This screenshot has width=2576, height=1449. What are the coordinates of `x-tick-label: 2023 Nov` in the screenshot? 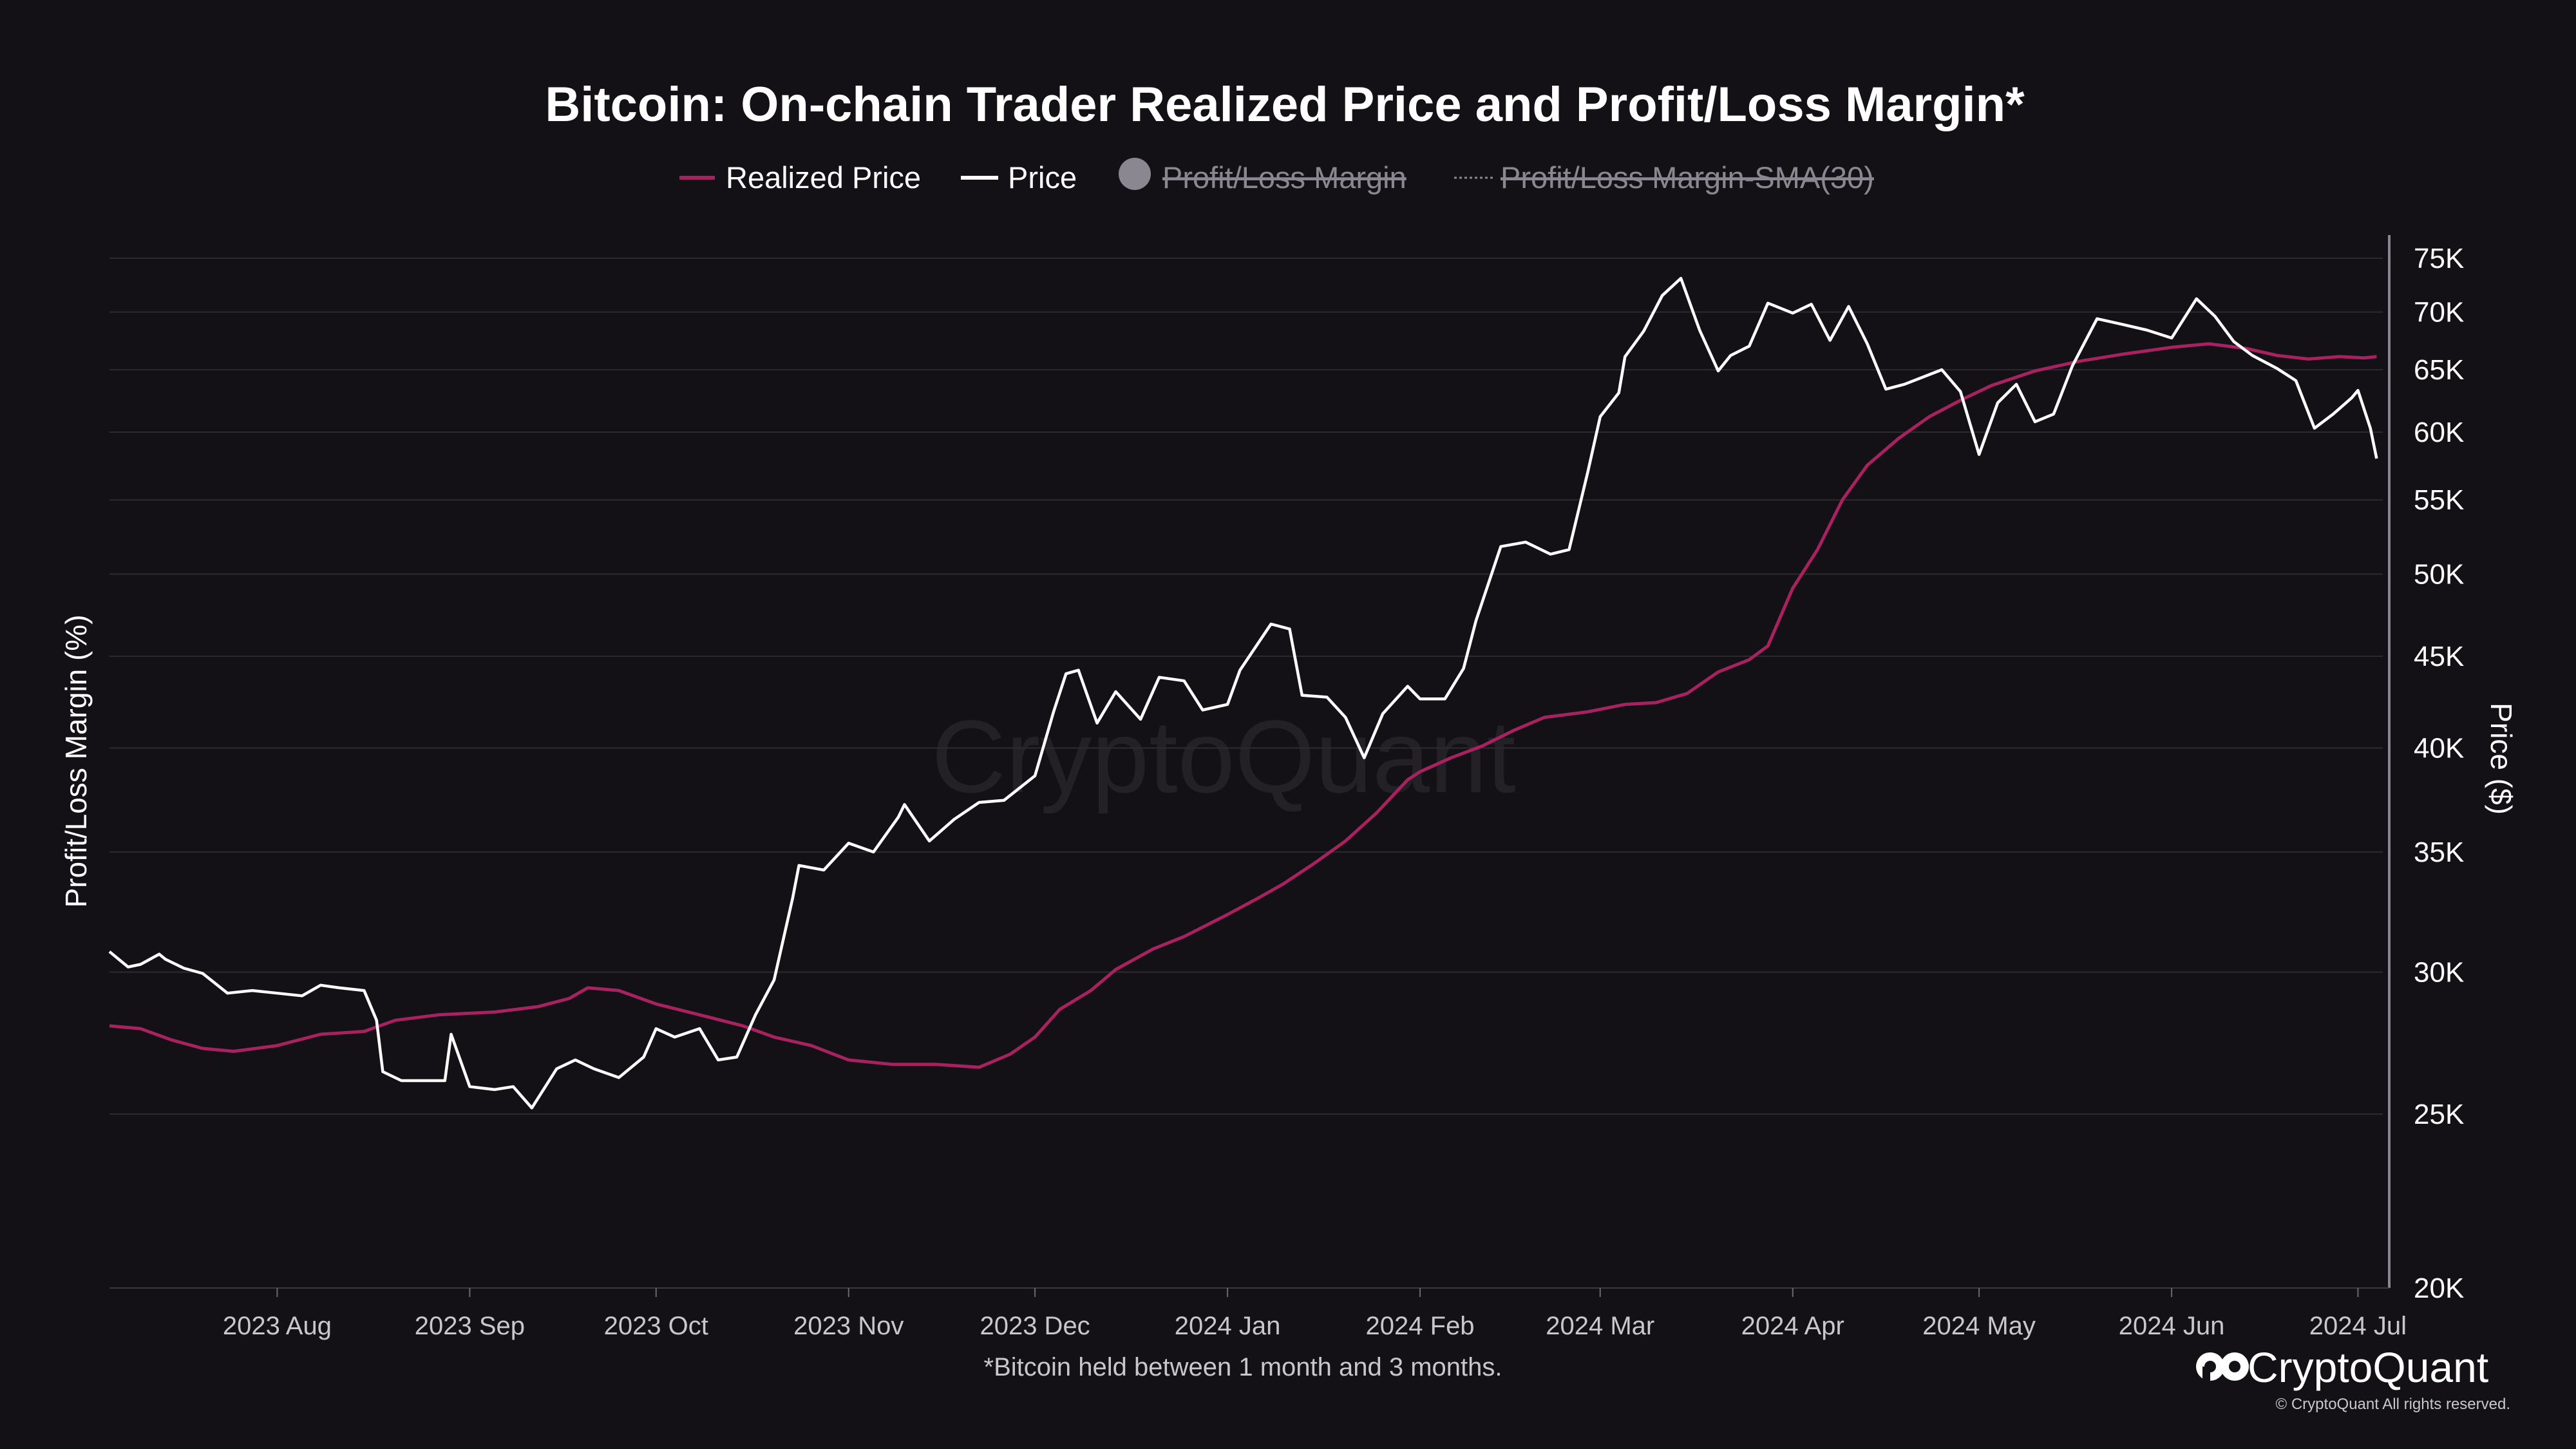 It's located at (848, 1326).